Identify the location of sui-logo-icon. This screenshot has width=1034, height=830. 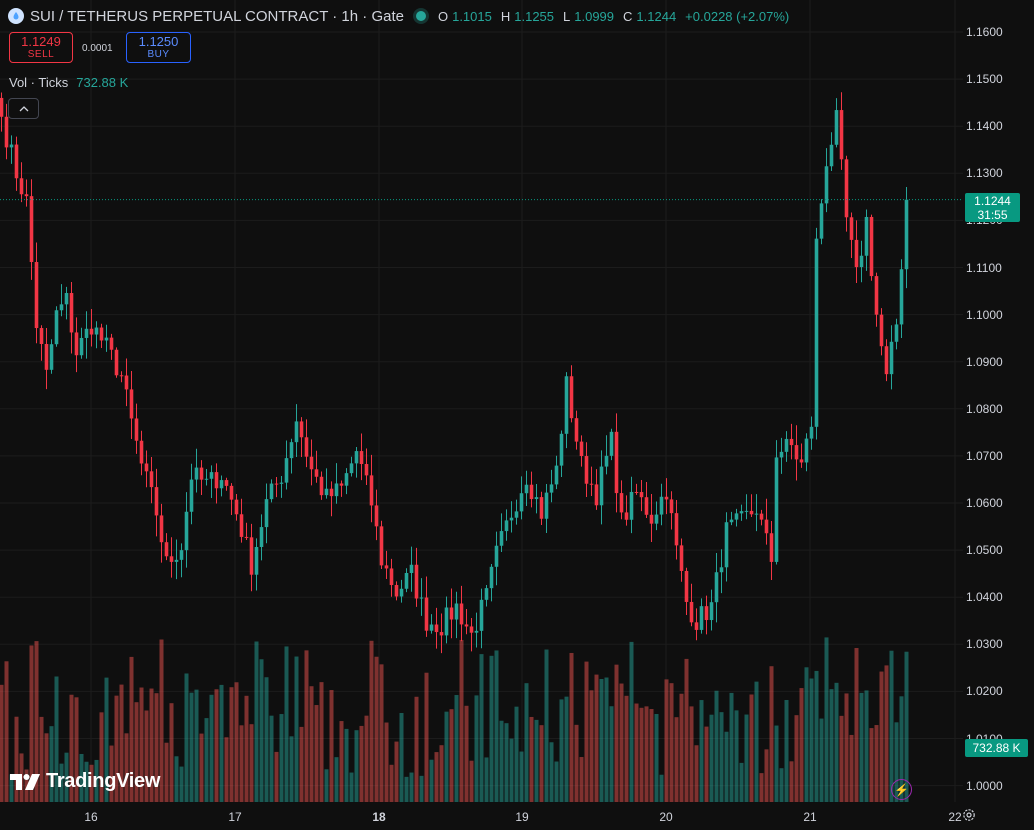
(16, 16).